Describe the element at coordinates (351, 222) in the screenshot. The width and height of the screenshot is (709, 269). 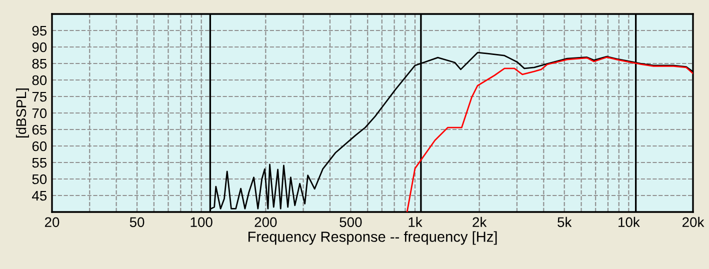
I see `x-tick-label: 500` at that location.